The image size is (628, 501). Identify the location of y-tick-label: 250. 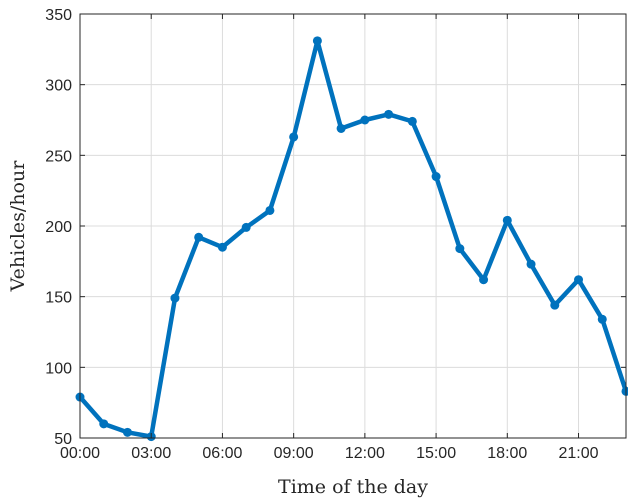
(58, 156).